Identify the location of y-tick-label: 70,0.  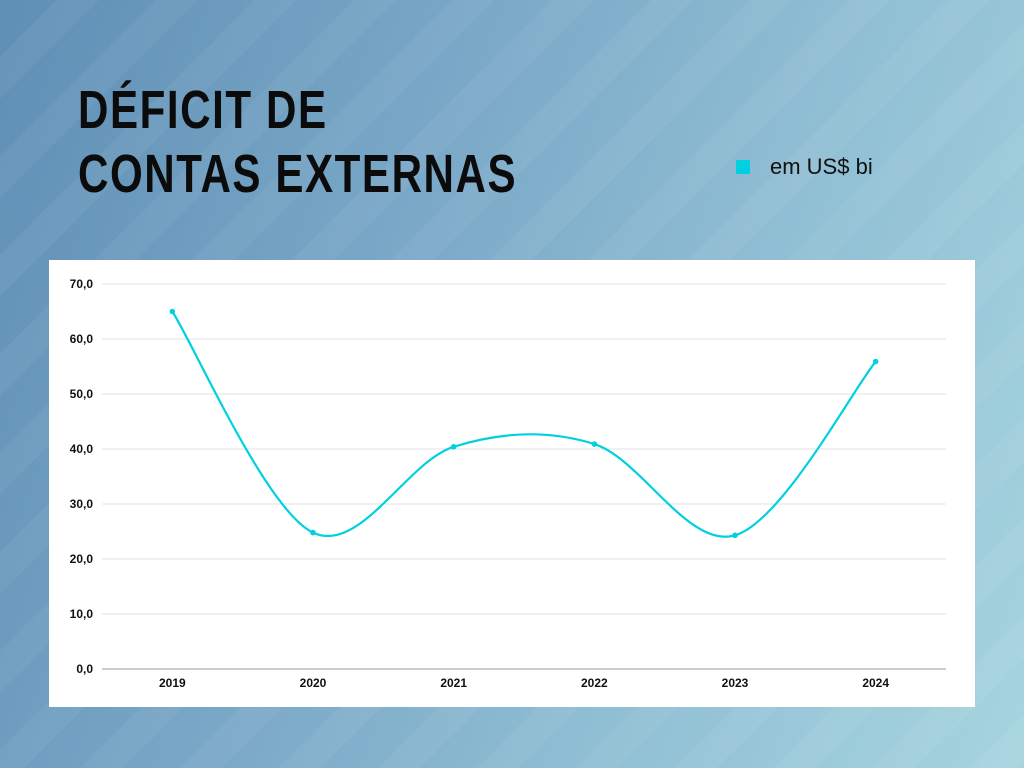
(82, 284).